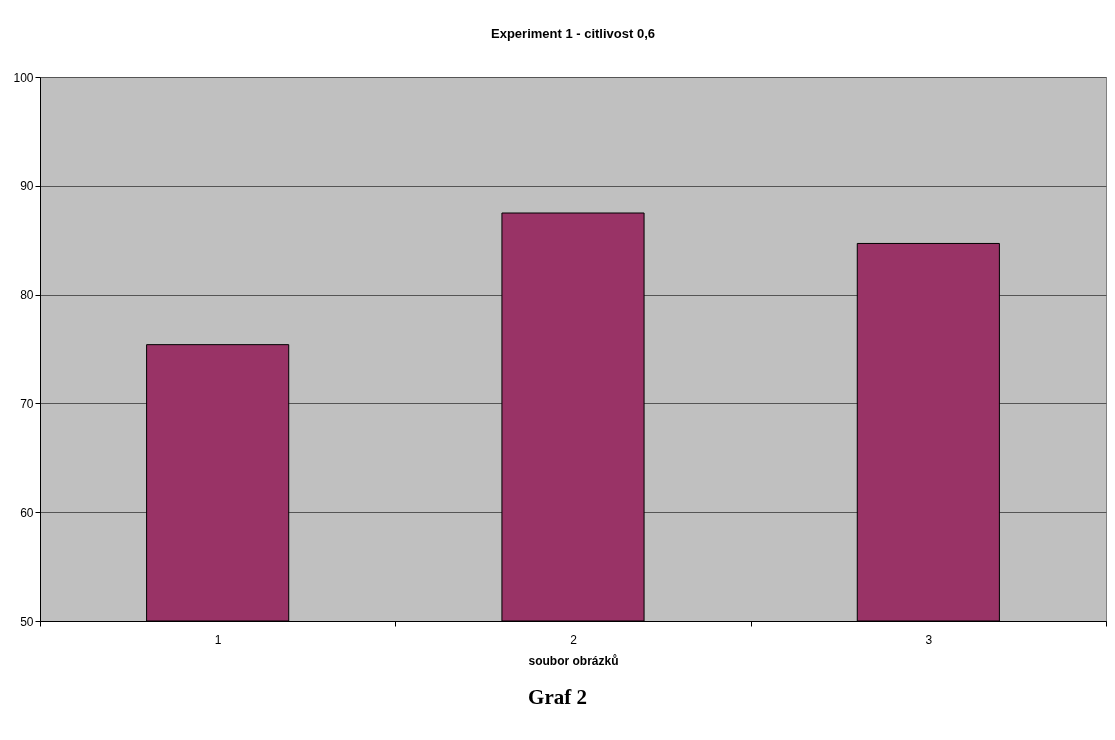 Image resolution: width=1115 pixels, height=740 pixels. Describe the element at coordinates (27, 186) in the screenshot. I see `y-tick-label: 90` at that location.